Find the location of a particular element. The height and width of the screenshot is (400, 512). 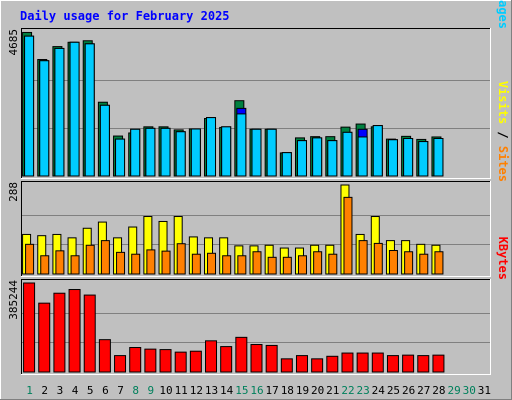

x-tick-label-day-13: 13 is located at coordinates (211, 390).